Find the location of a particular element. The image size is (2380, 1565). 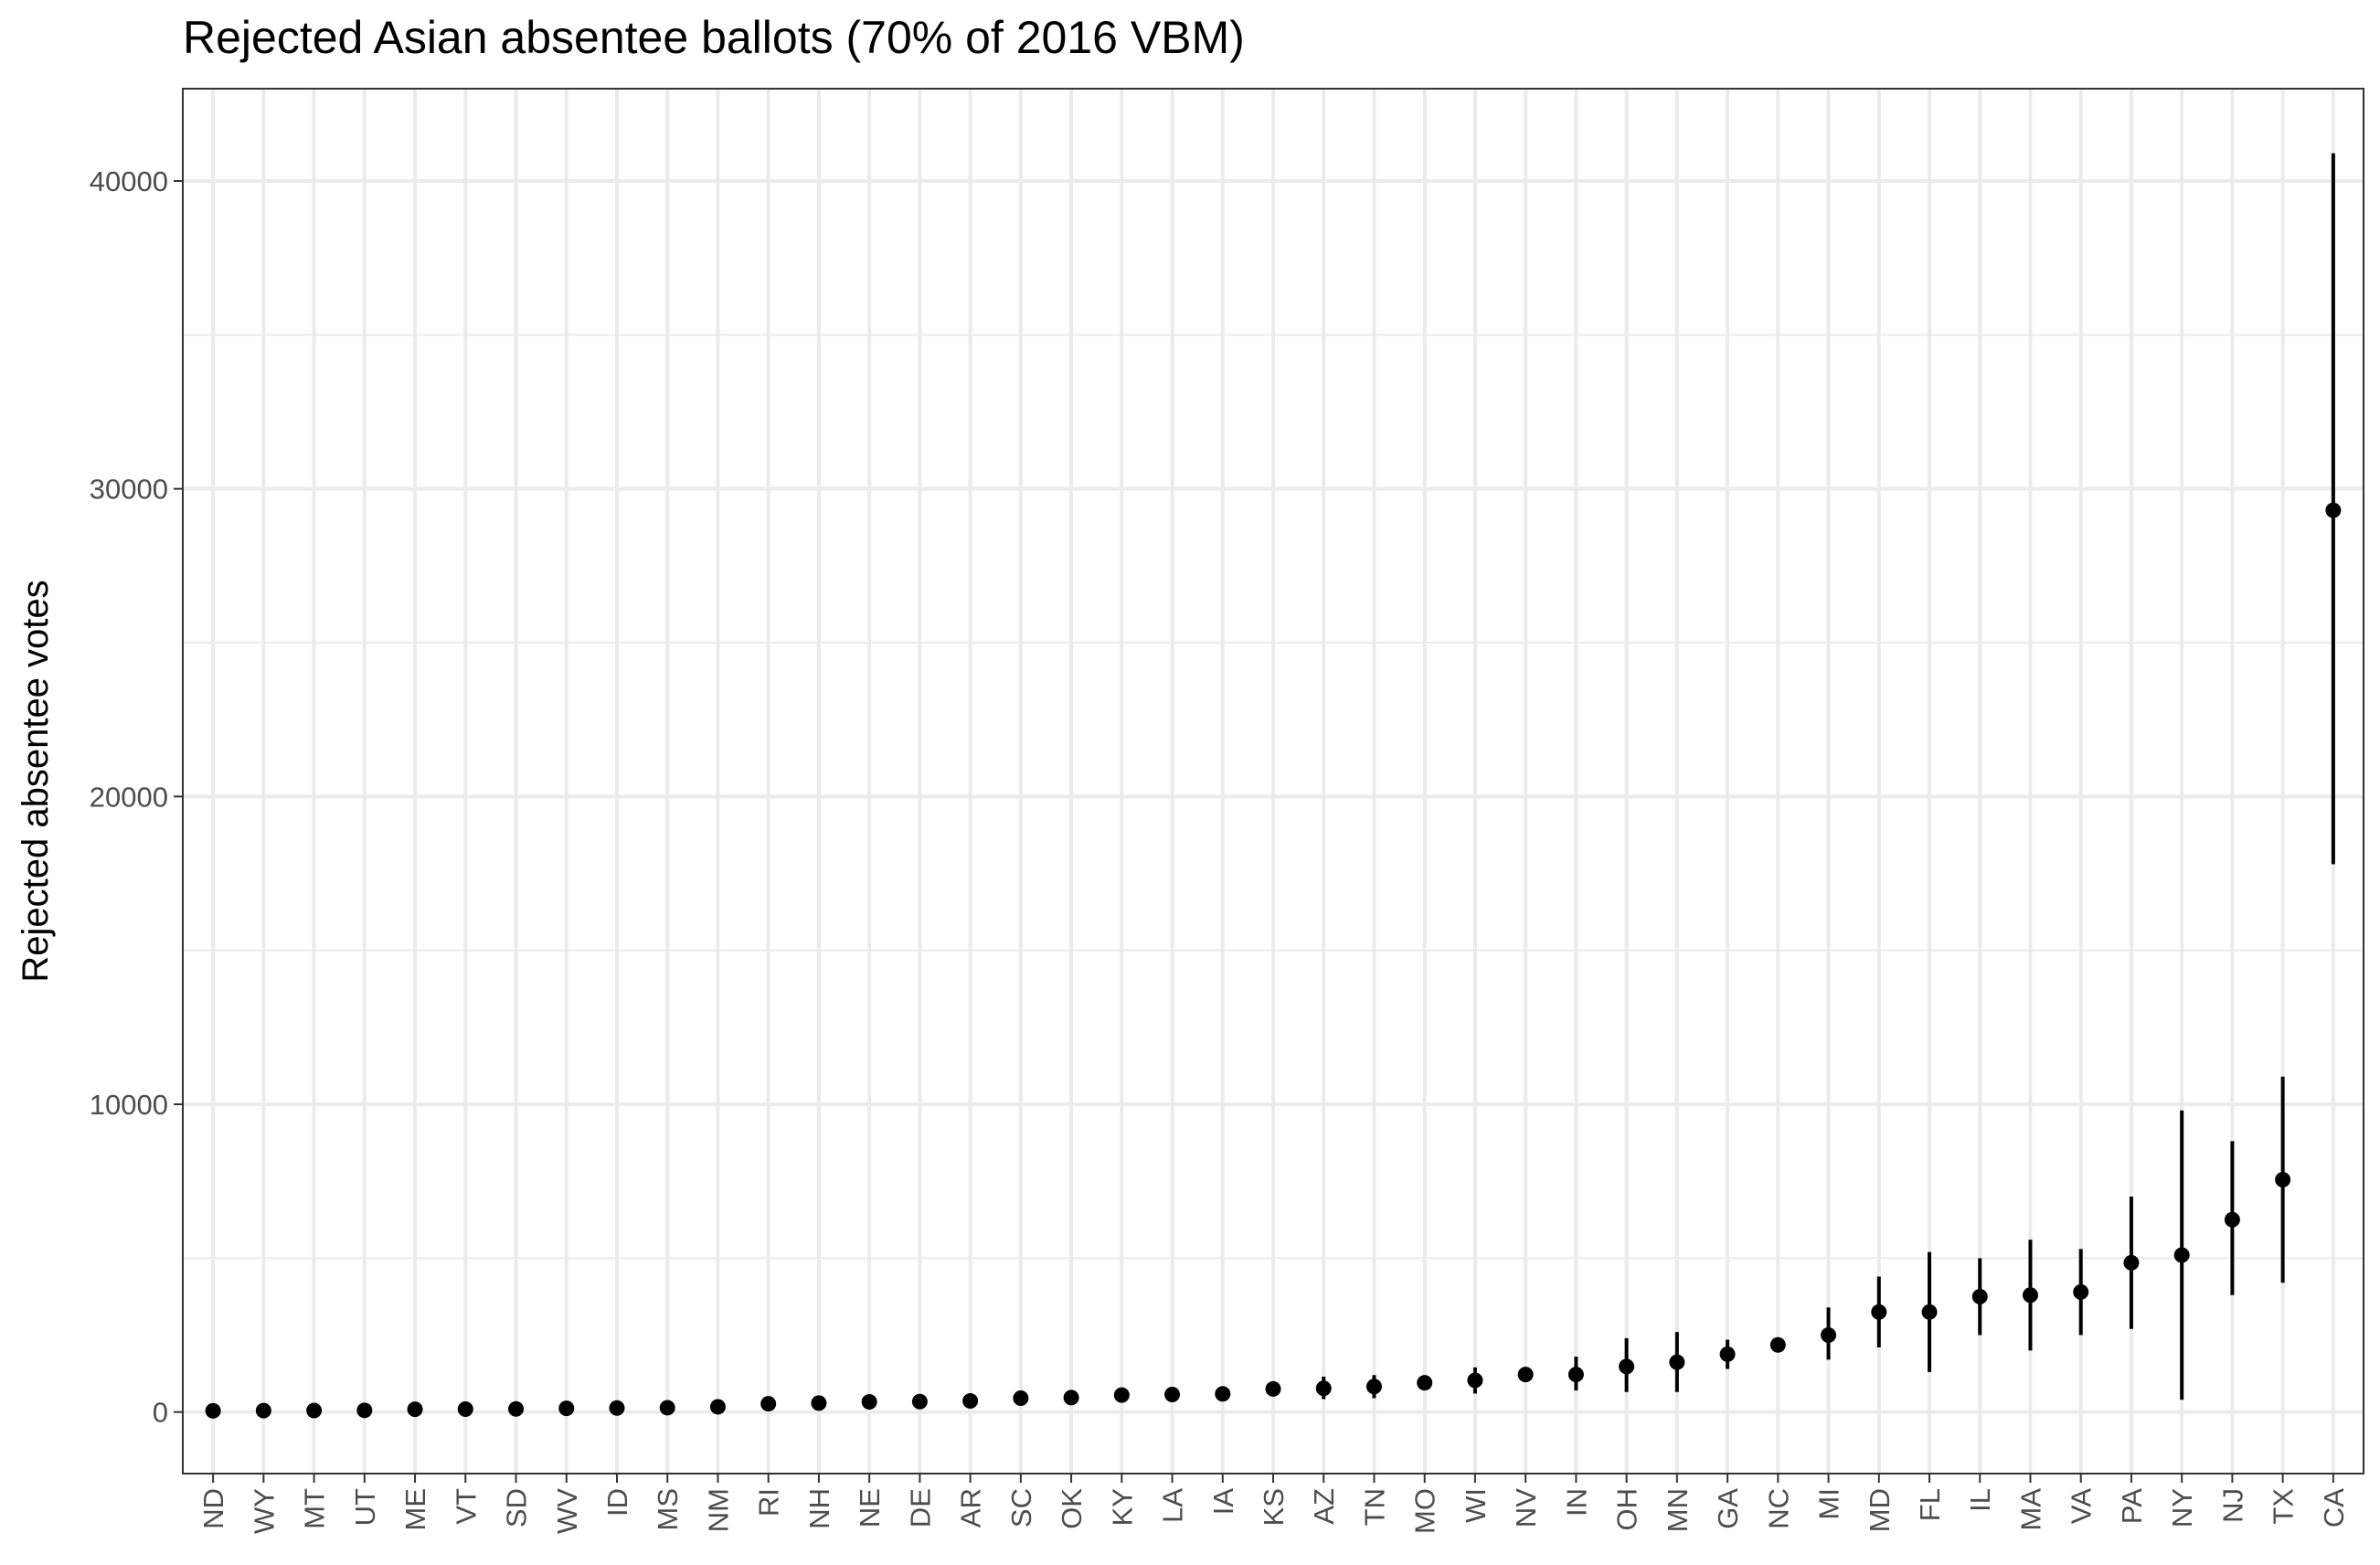

data-mark-tn is located at coordinates (1374, 1387).